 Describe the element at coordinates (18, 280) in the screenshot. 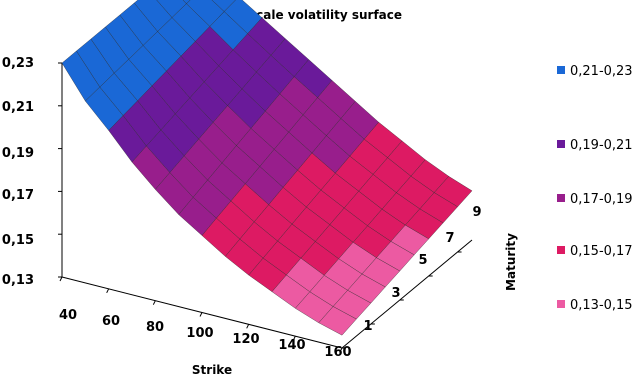

I see `z-tick-label: 0,13` at that location.